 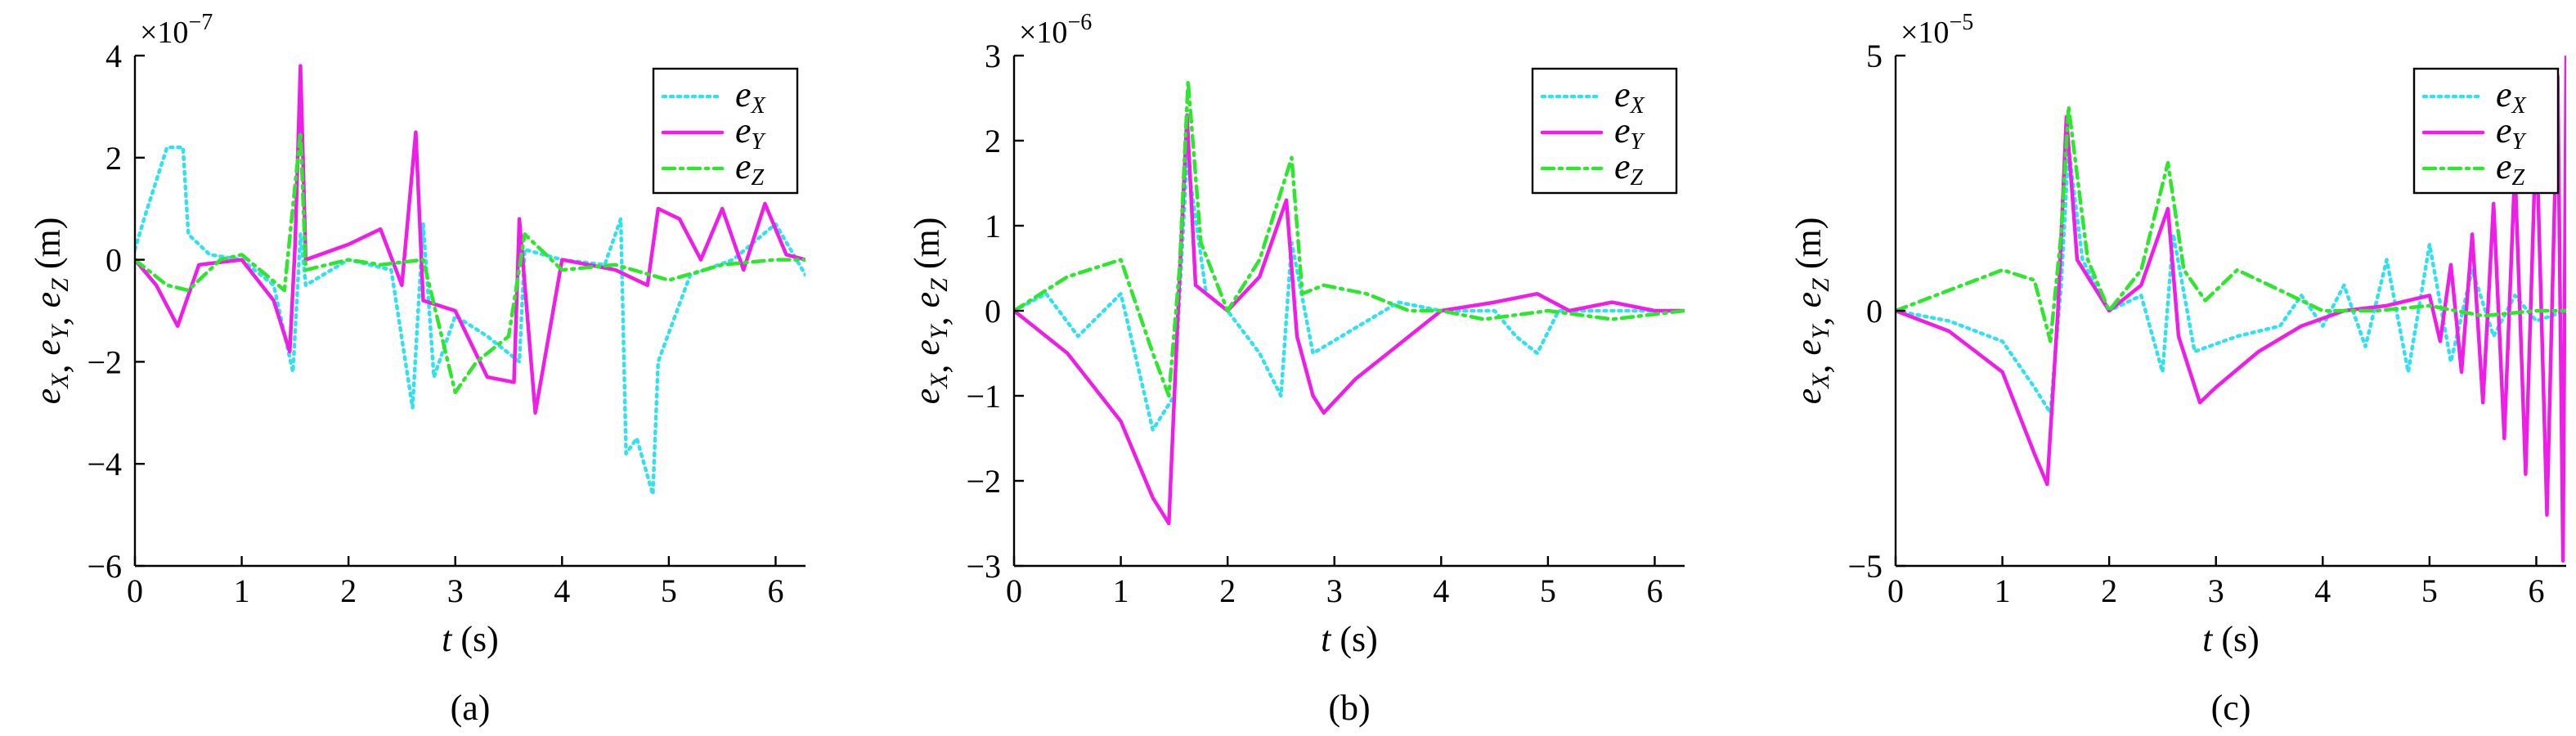 I want to click on y-tick-label: 4, so click(x=114, y=56).